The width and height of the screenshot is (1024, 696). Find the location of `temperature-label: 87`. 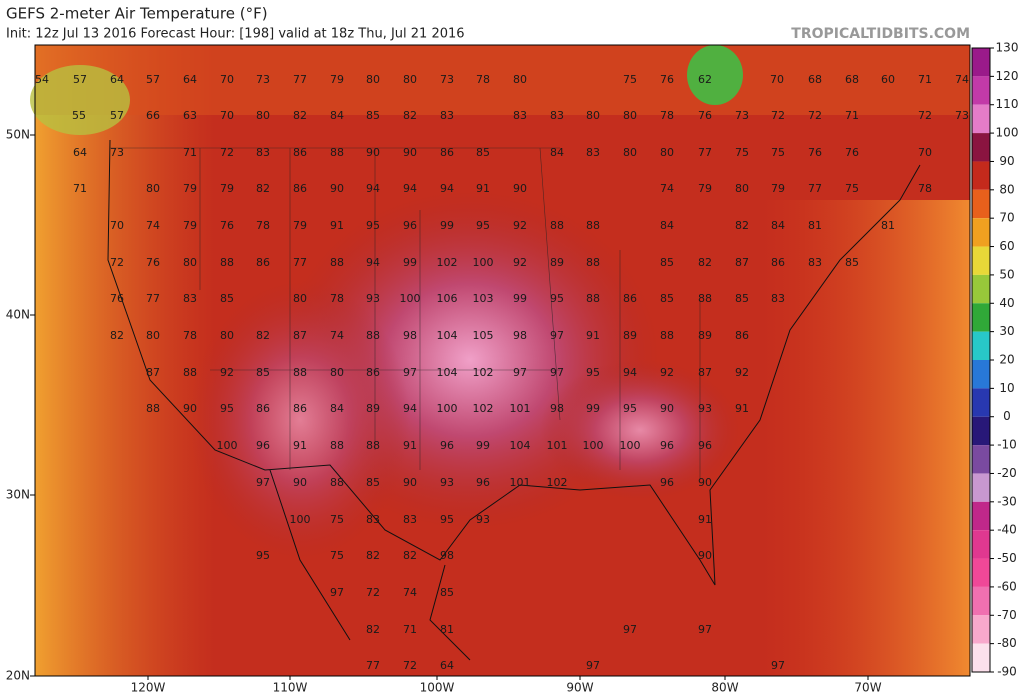

temperature-label: 87 is located at coordinates (742, 262).